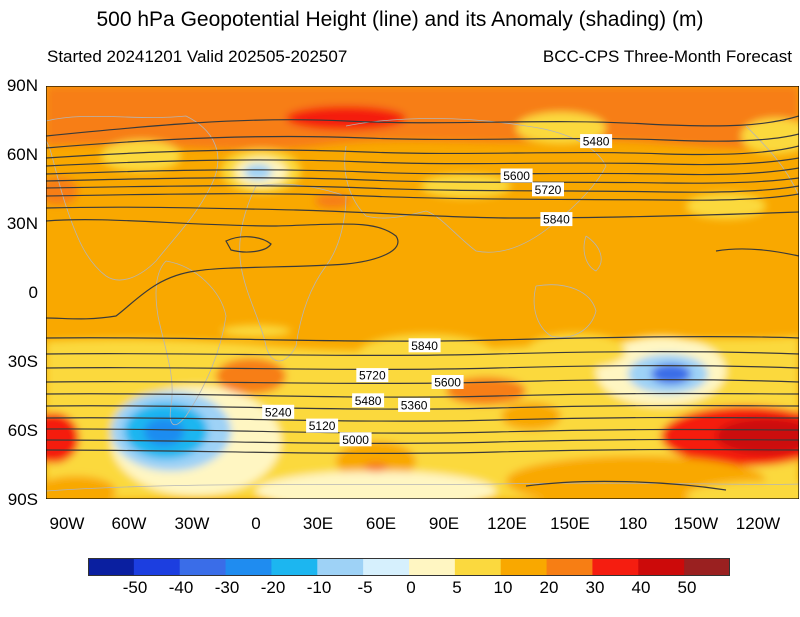  I want to click on colorbar-label: -20, so click(273, 587).